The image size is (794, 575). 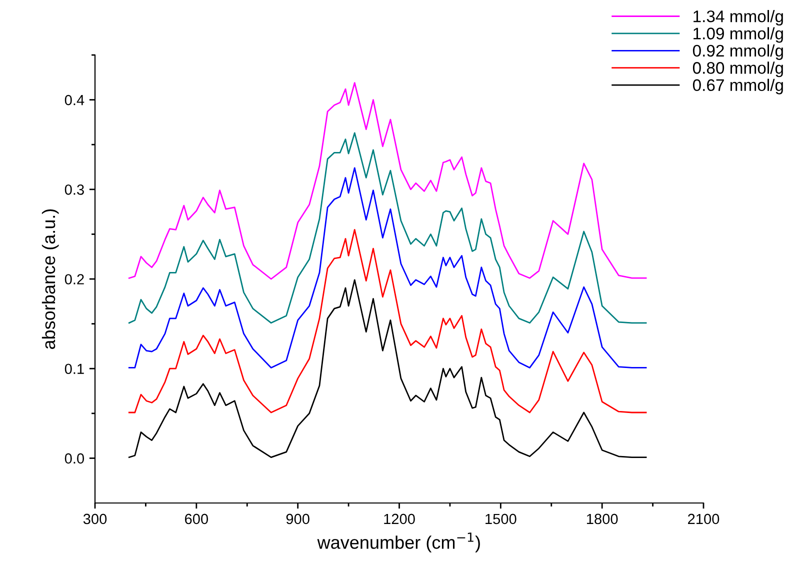 What do you see at coordinates (74, 100) in the screenshot?
I see `y-tick-label: 0.4` at bounding box center [74, 100].